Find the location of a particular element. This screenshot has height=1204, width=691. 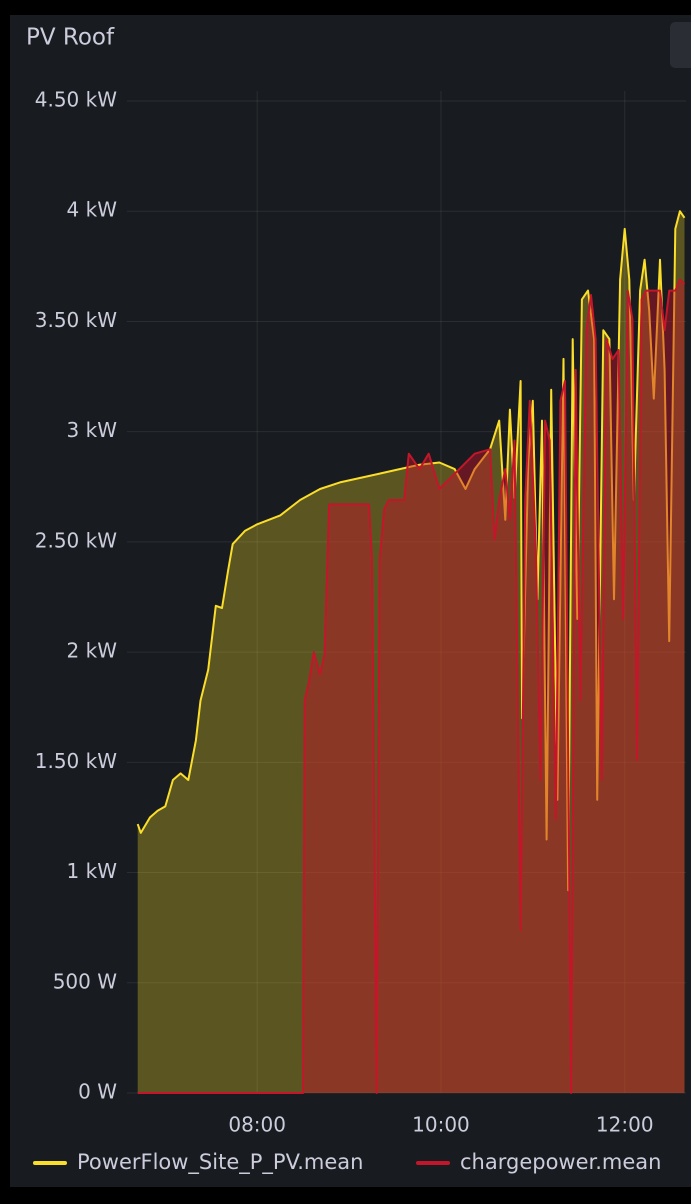

y-tick-label: 2.50 kW is located at coordinates (76, 540).